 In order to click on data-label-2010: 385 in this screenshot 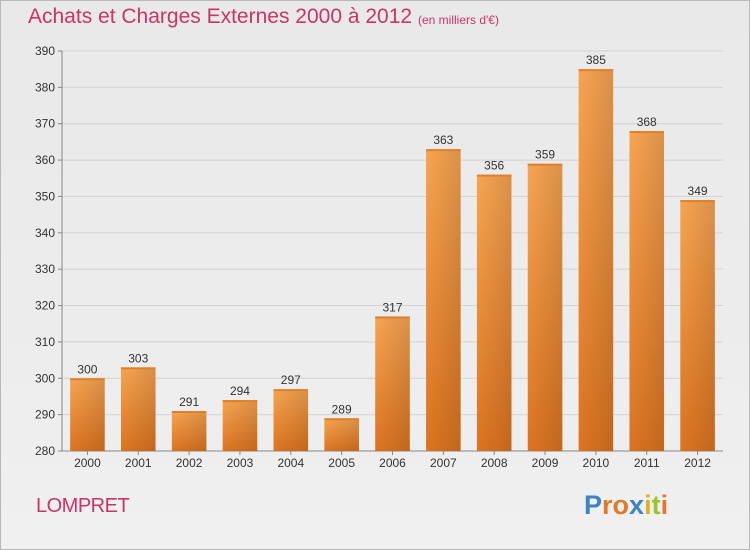, I will do `click(596, 60)`.